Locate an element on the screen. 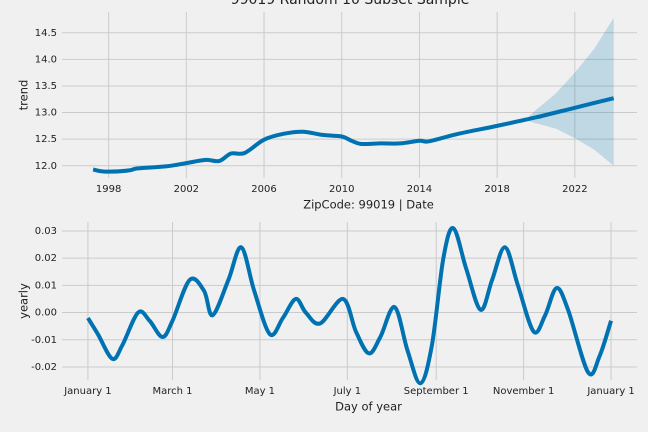  chart-title: 99019 Random 10 Subset Sample is located at coordinates (350, 4).